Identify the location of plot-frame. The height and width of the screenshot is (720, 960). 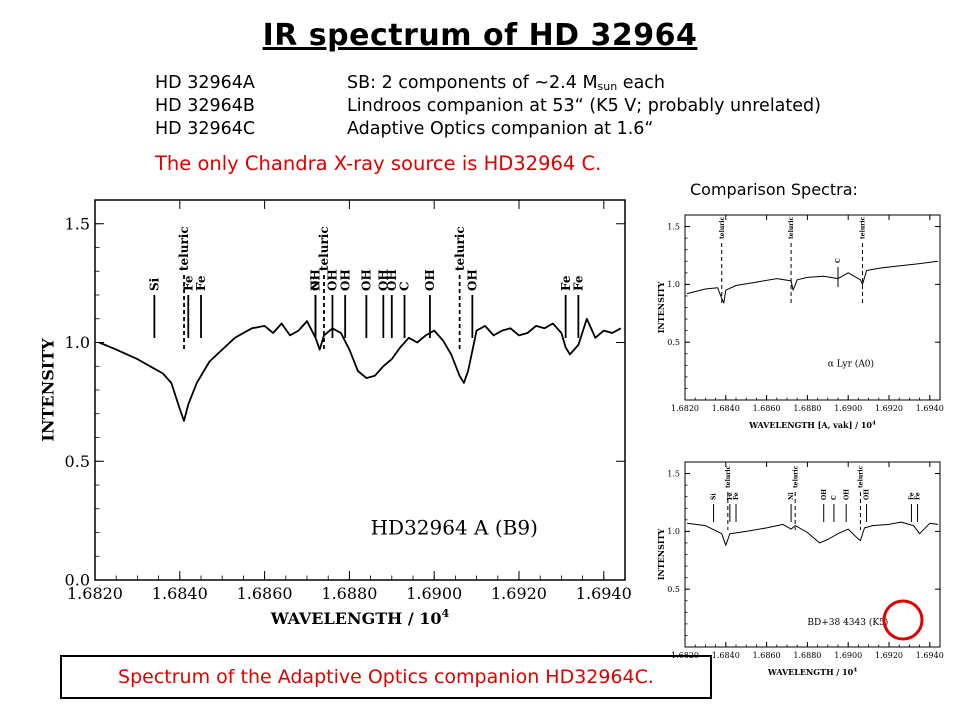
(812, 307).